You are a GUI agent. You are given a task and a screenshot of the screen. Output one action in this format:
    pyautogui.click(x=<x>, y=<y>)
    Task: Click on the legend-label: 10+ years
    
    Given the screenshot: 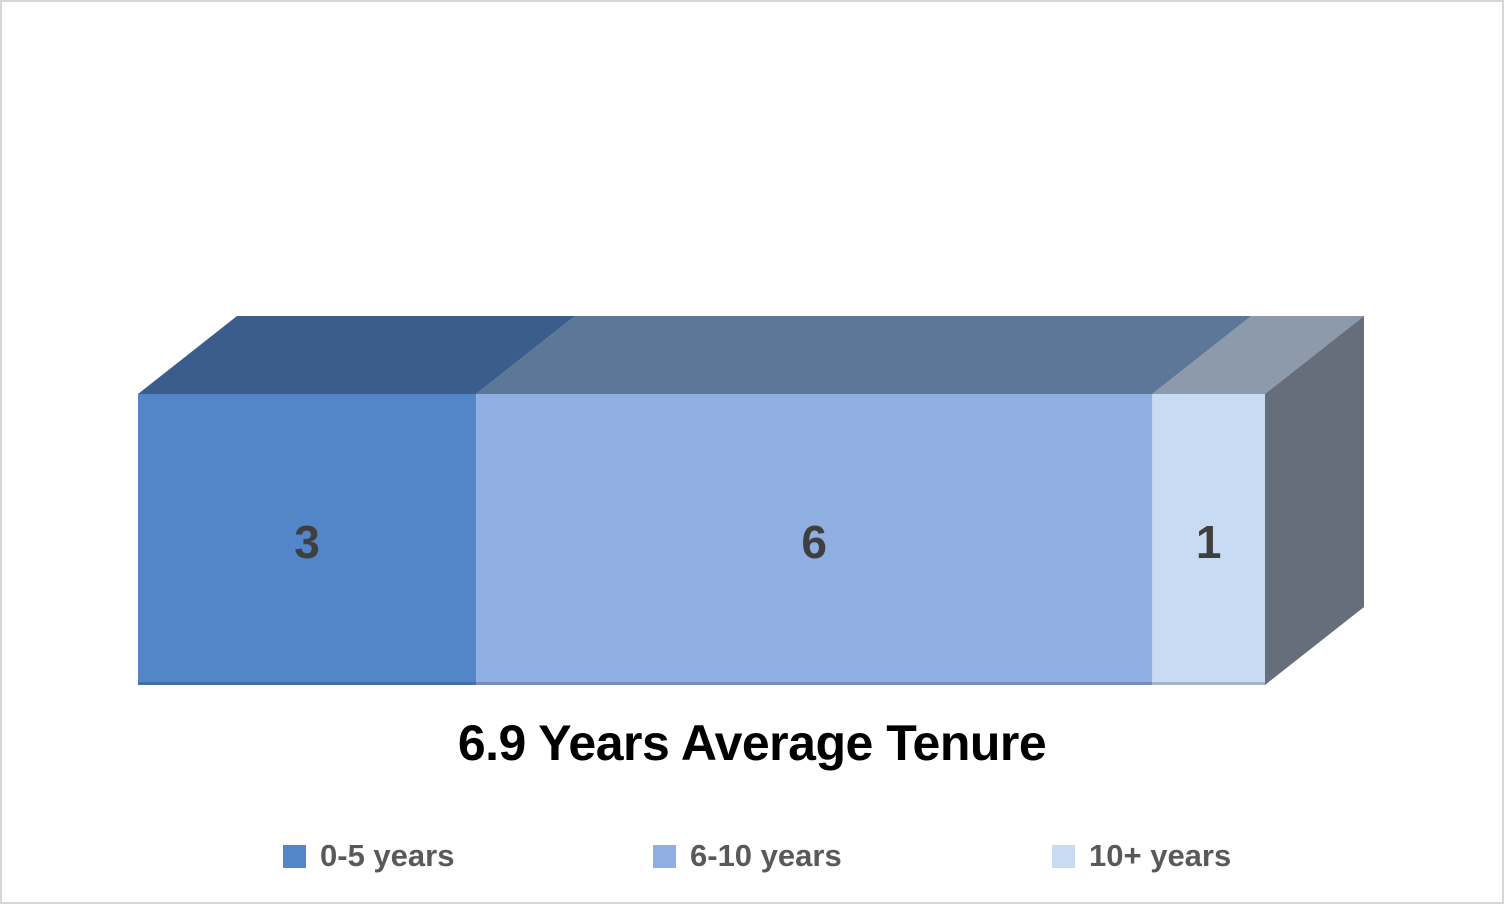 What is the action you would take?
    pyautogui.click(x=1160, y=855)
    